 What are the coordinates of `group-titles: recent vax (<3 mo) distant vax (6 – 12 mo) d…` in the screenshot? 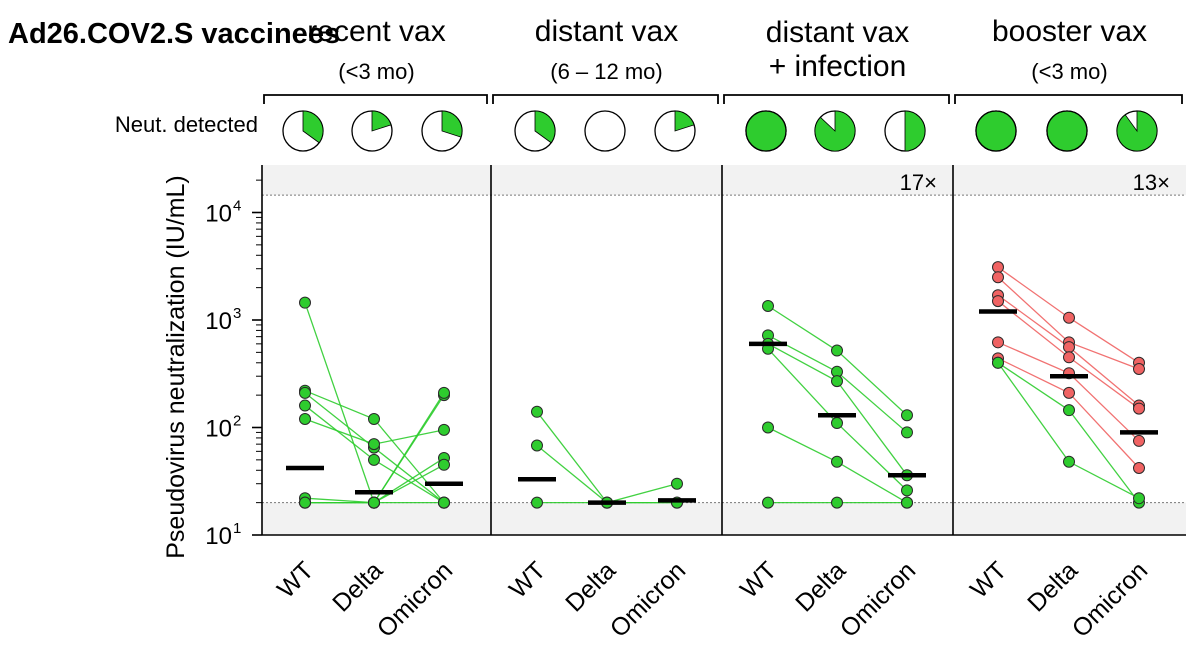 It's located at (727, 49).